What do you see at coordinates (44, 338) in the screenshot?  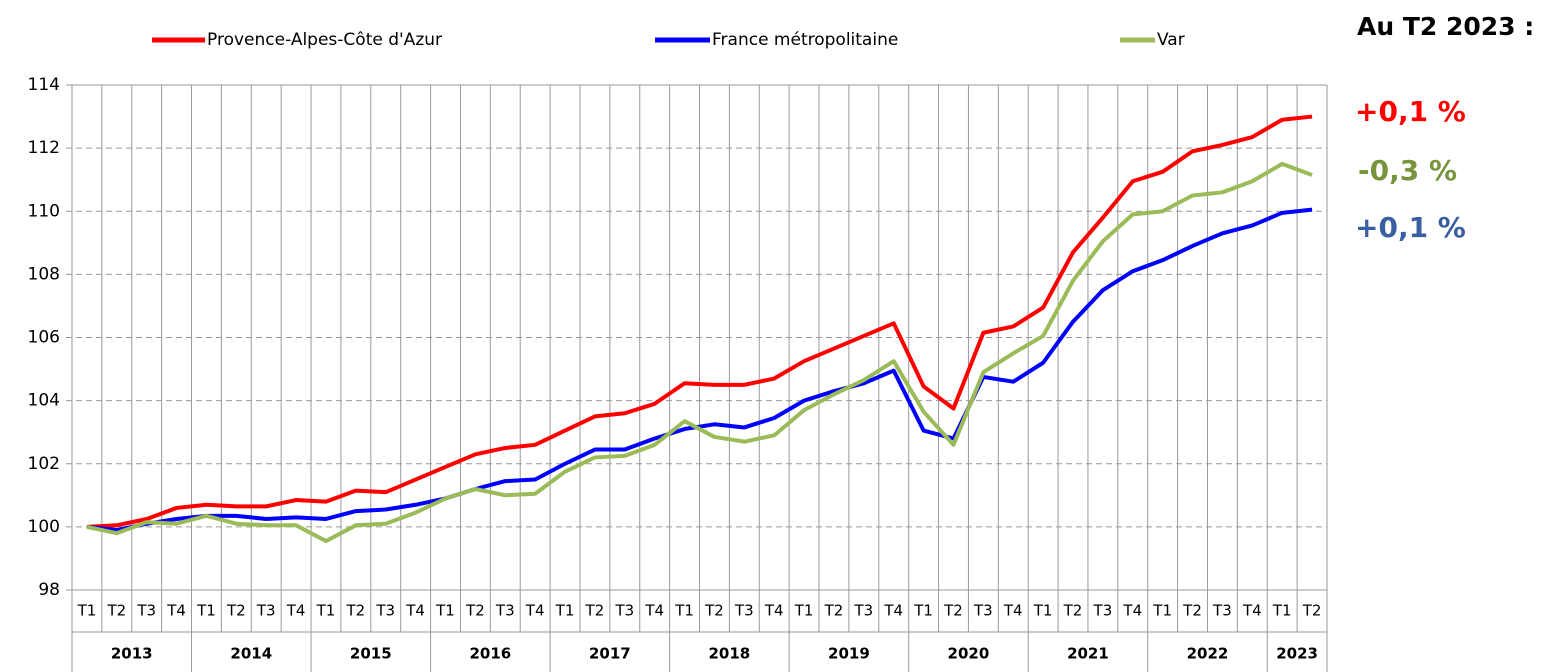 I see `y-tick-label: 106` at bounding box center [44, 338].